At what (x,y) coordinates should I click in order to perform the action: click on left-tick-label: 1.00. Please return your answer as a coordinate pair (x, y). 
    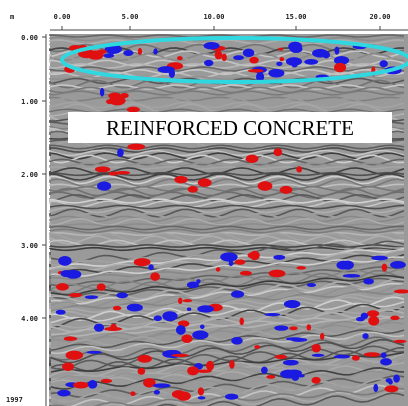
    Looking at the image, I should click on (29, 102).